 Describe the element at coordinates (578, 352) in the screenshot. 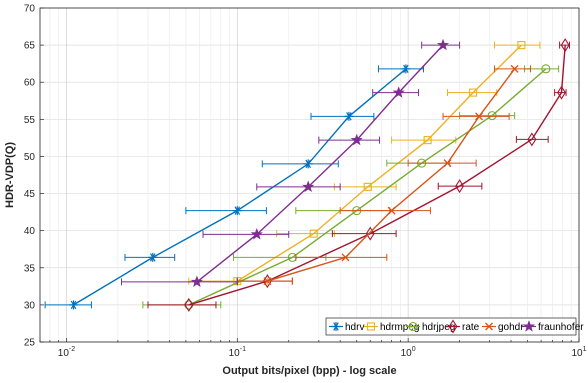

I see `x-tick-label: 10¹` at that location.